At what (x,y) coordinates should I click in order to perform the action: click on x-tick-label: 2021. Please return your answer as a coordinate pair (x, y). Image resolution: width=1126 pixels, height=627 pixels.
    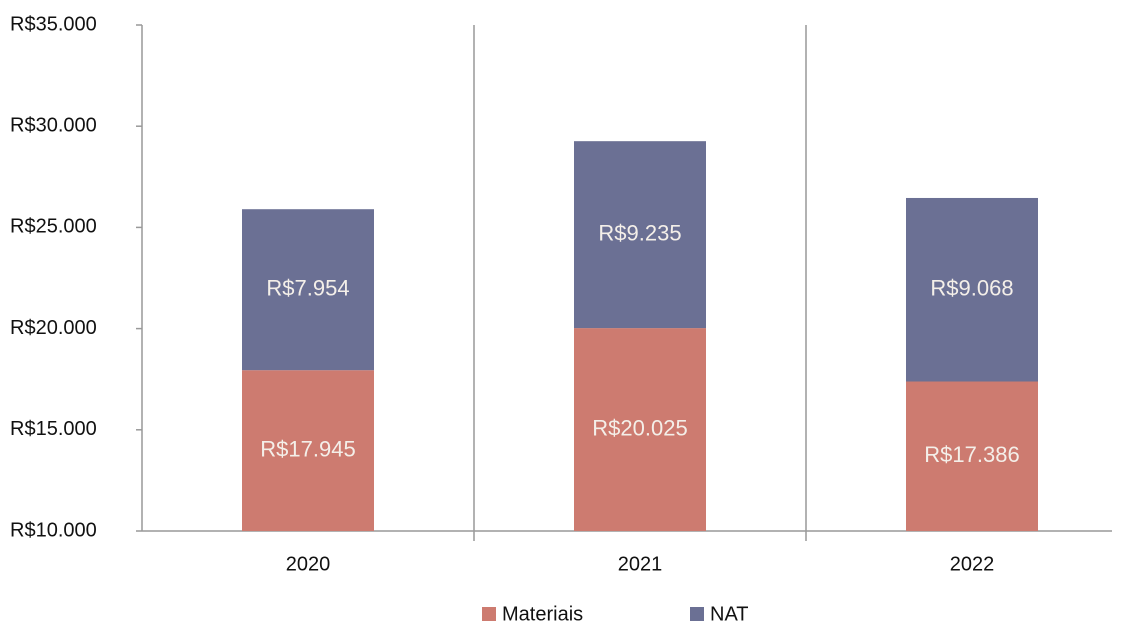
    Looking at the image, I should click on (640, 564).